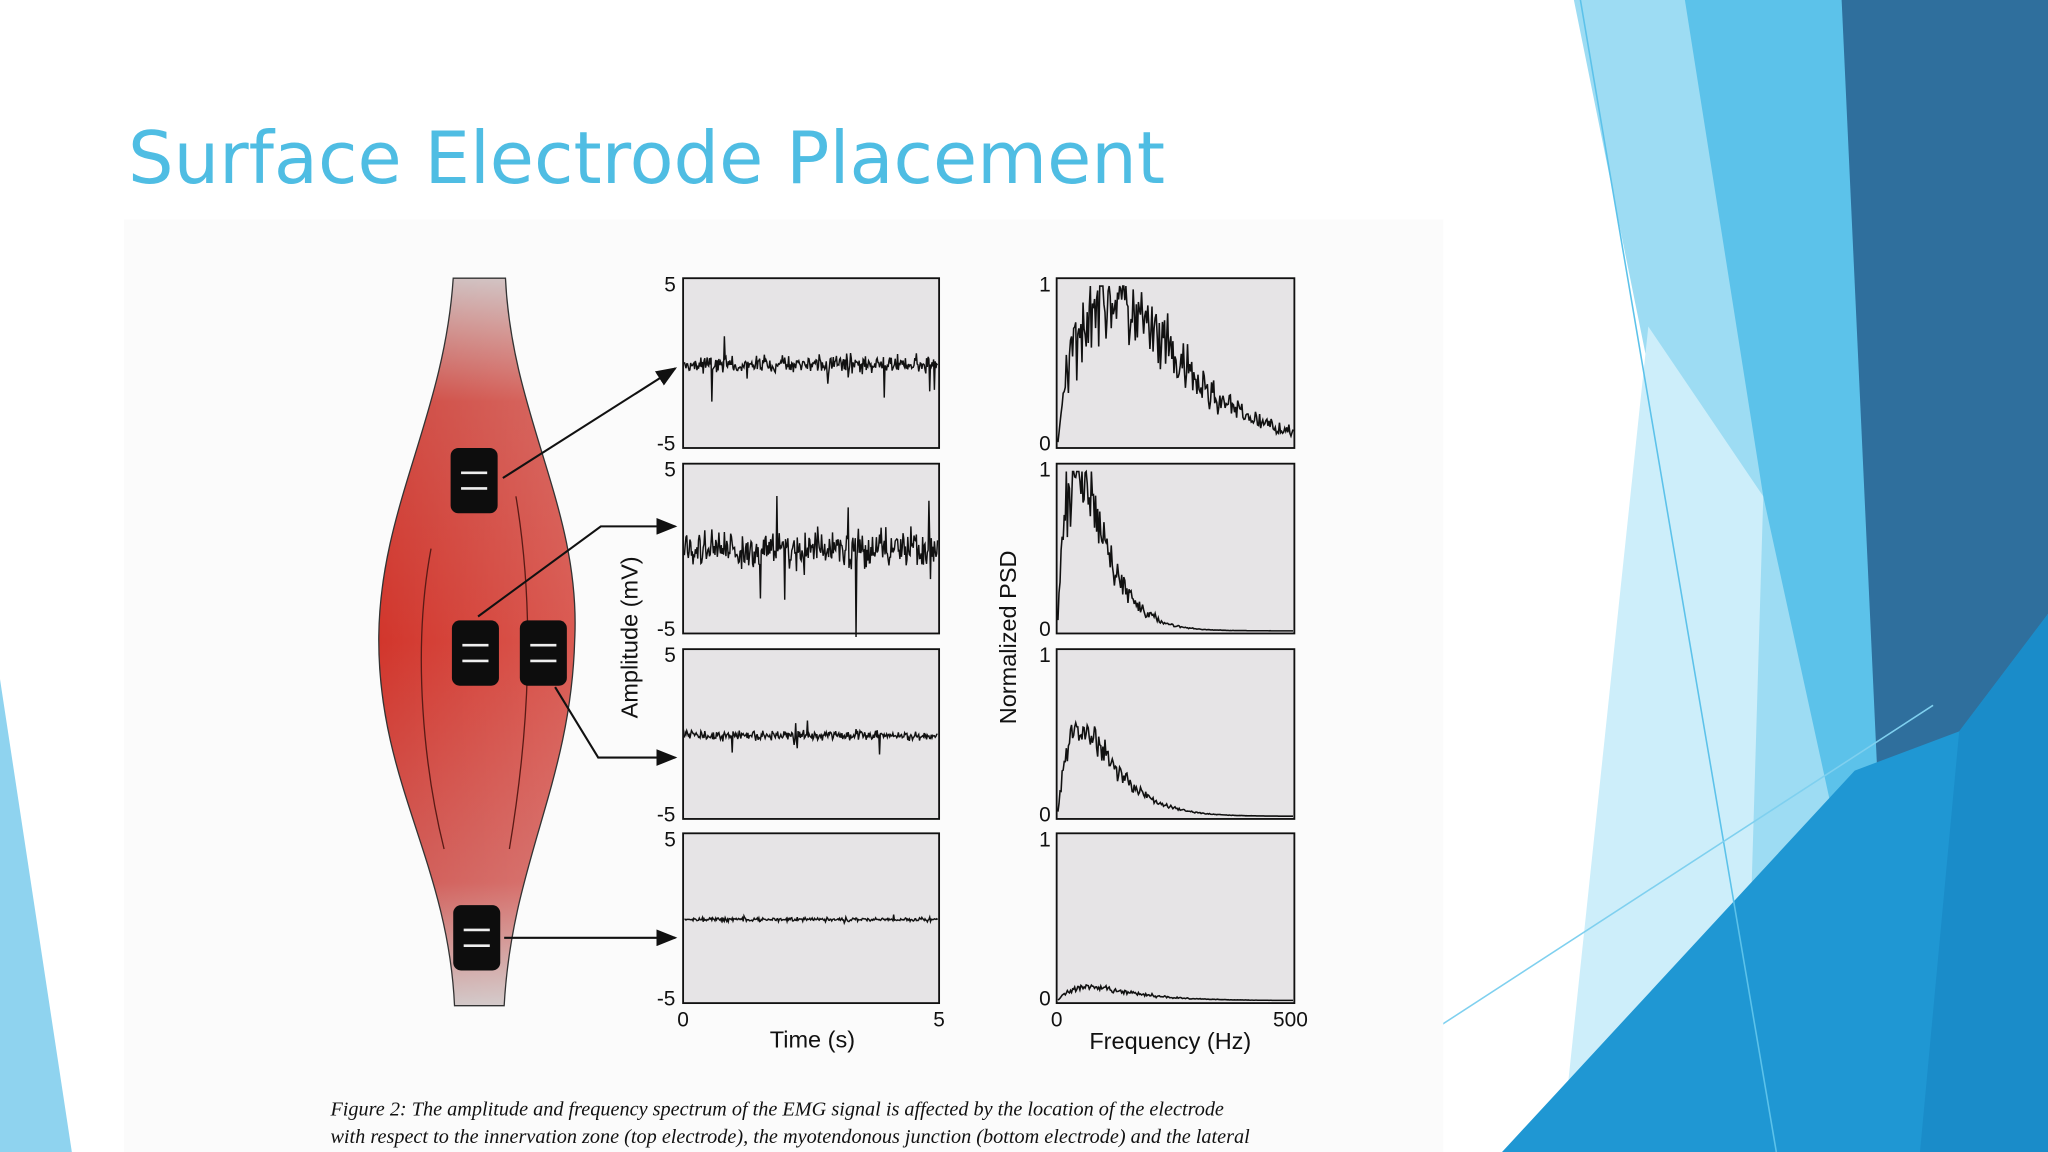 Image resolution: width=2048 pixels, height=1152 pixels. I want to click on time-label: Time (s), so click(812, 1040).